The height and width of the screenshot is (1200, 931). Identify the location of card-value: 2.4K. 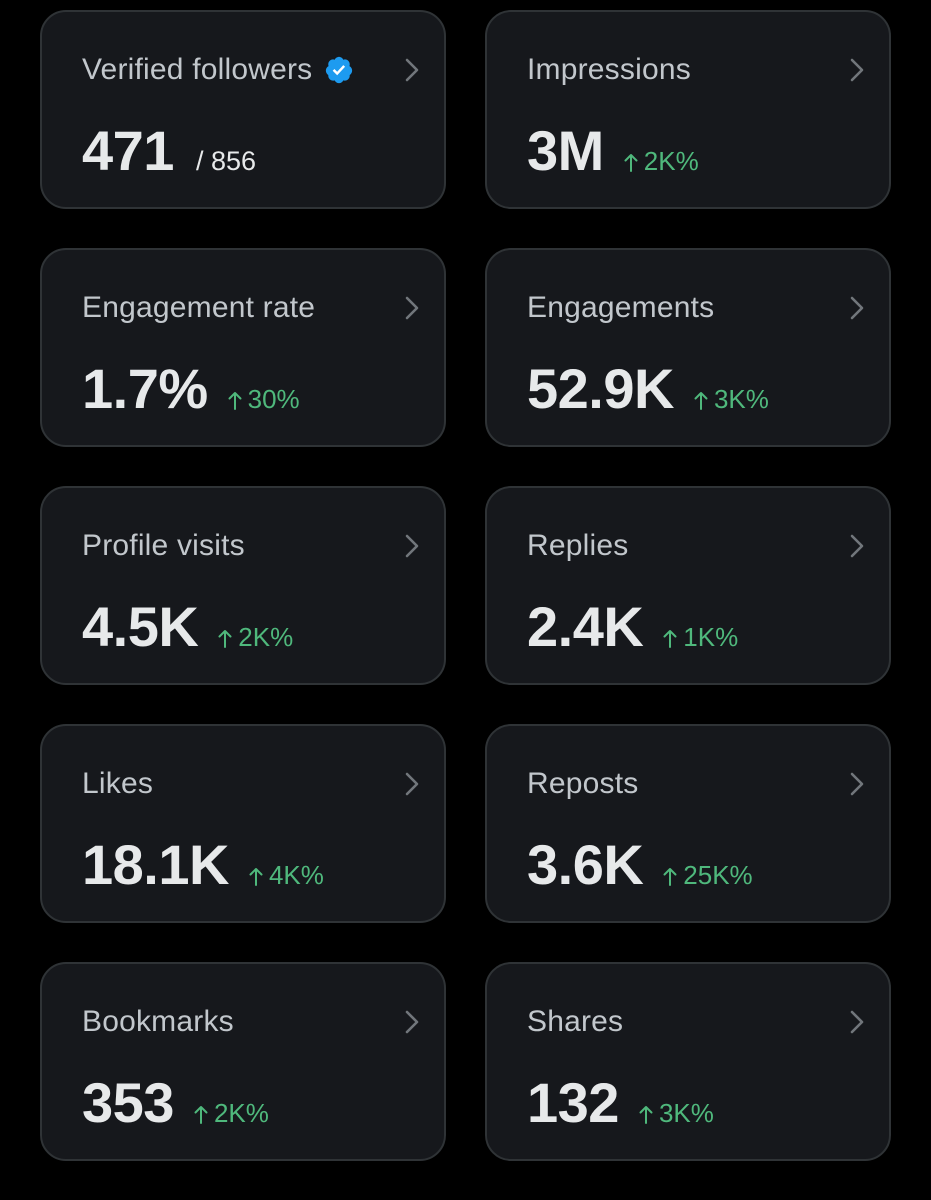
(585, 626).